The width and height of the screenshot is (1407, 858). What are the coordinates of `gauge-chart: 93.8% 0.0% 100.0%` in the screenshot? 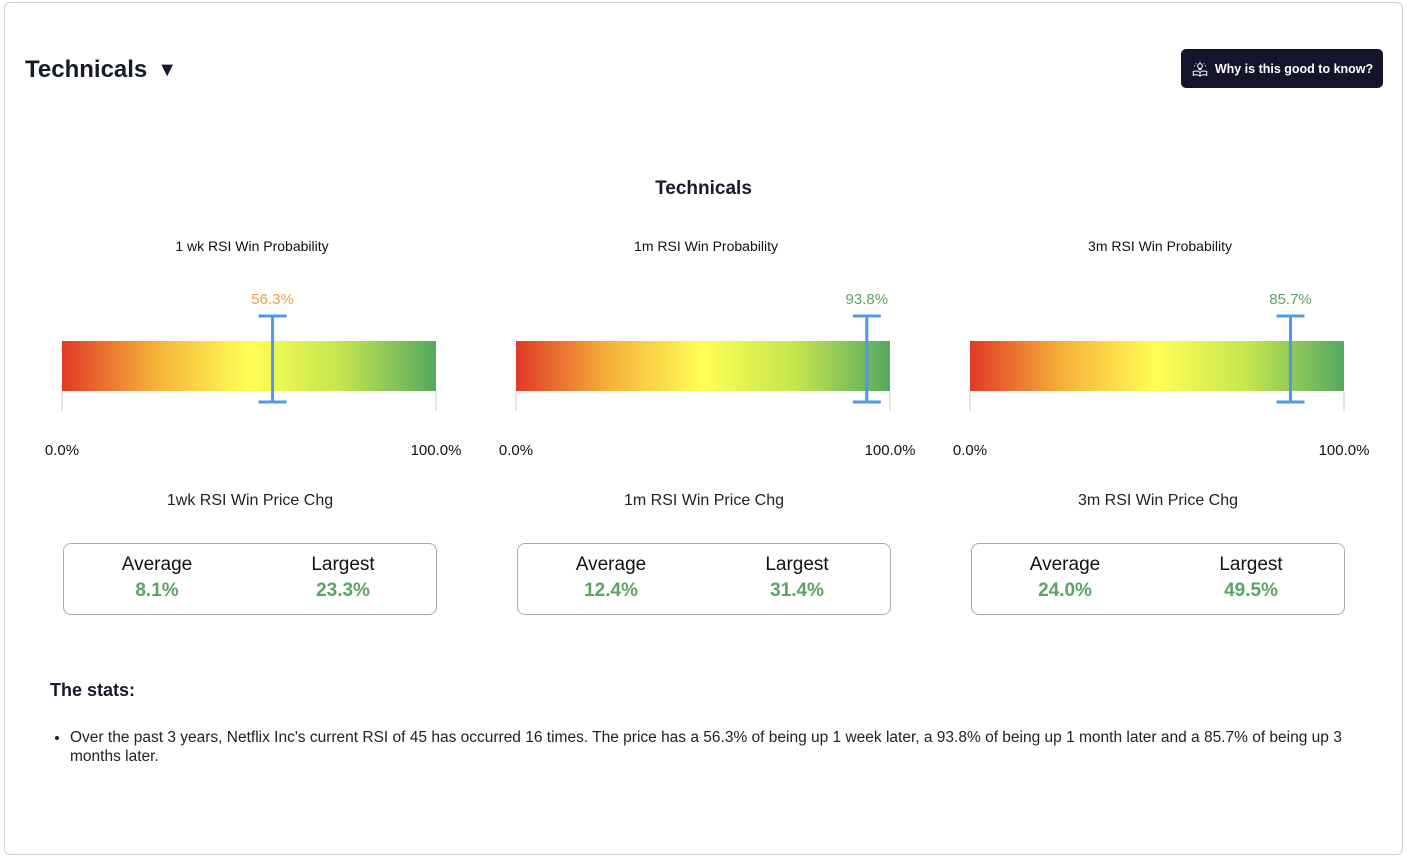 It's located at (707, 375).